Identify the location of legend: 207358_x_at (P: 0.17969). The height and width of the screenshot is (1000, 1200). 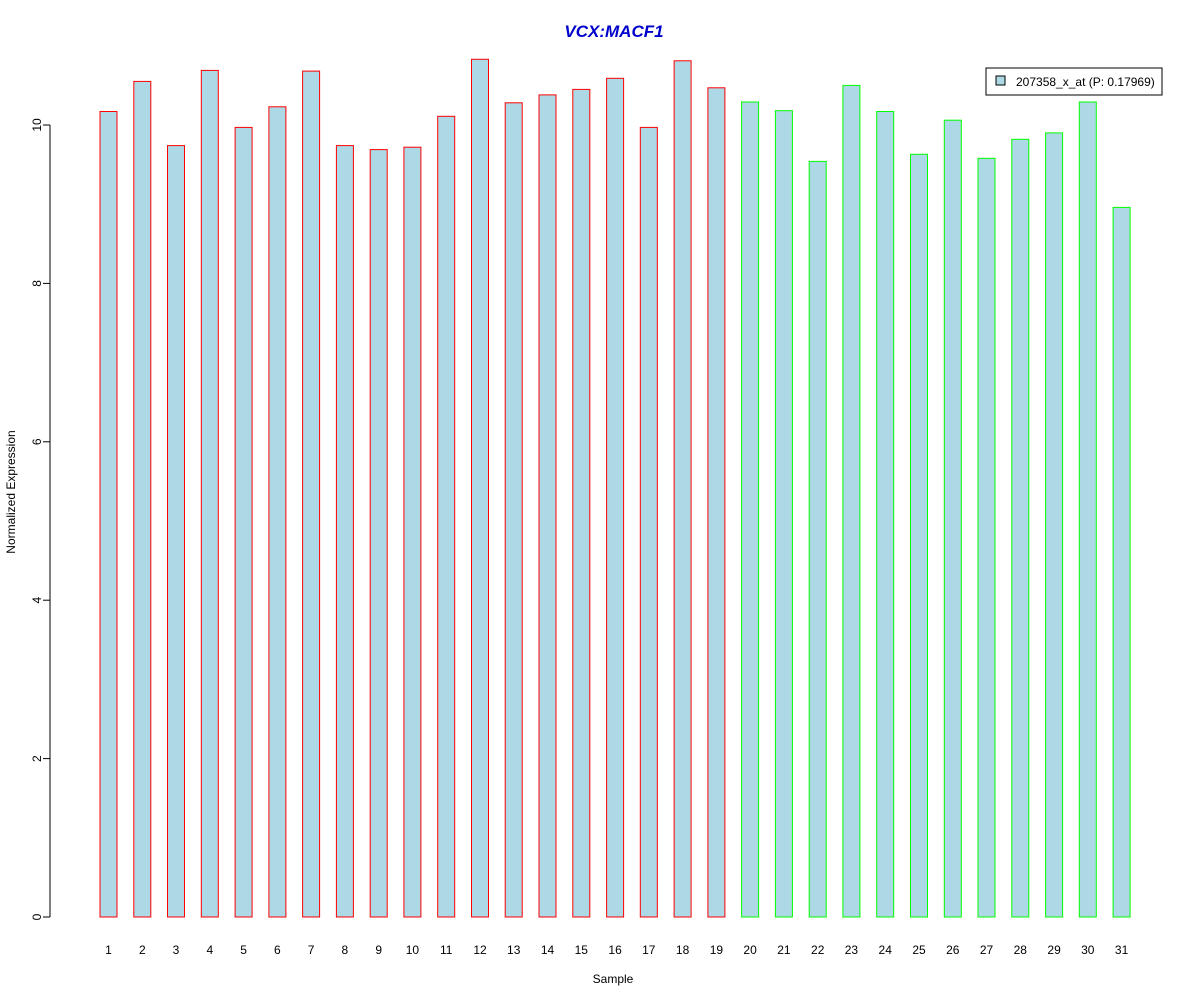
(1074, 81).